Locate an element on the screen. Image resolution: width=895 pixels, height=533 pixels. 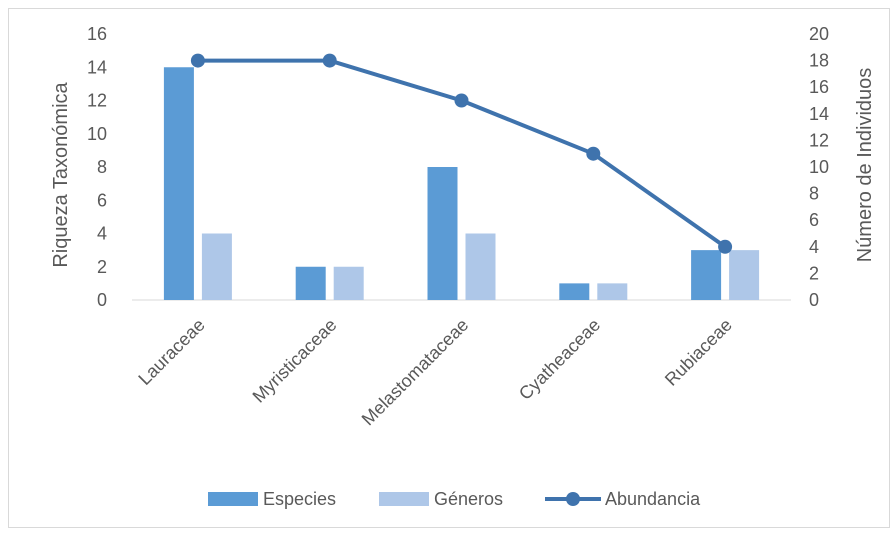
x-category-label: Melastomataceae is located at coordinates (415, 372).